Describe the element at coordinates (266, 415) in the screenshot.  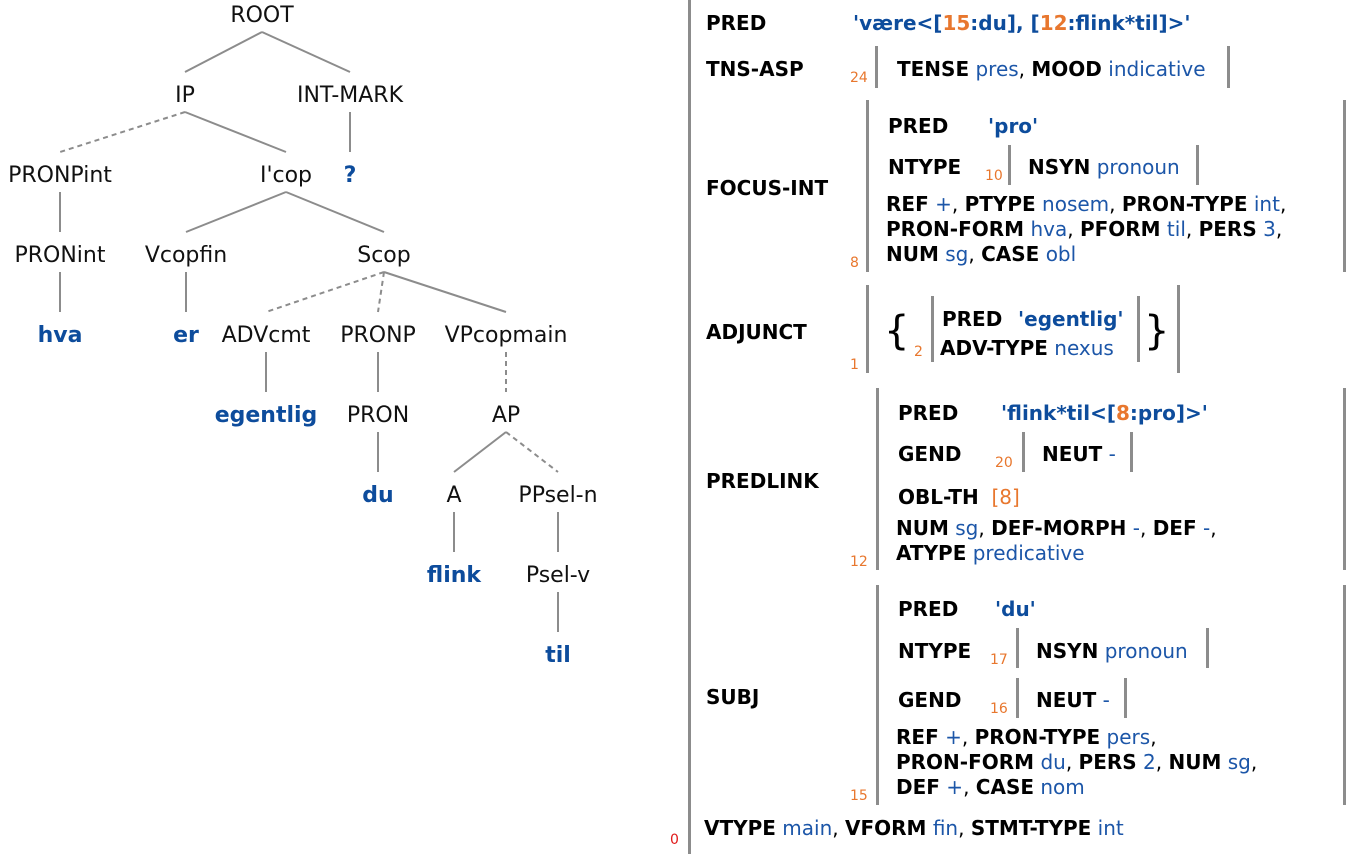
I see `tree-node-egentlig: egentlig` at that location.